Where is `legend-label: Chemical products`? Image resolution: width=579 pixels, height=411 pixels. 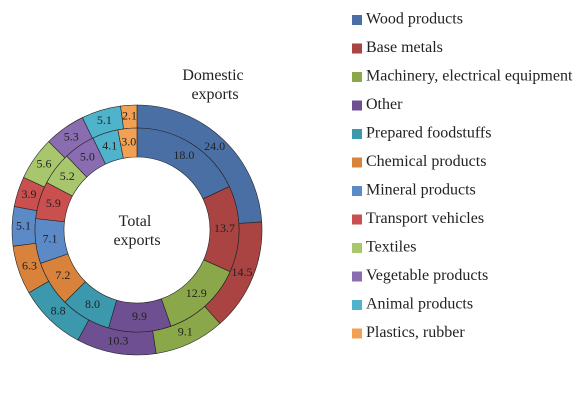
legend-label: Chemical products is located at coordinates (426, 161).